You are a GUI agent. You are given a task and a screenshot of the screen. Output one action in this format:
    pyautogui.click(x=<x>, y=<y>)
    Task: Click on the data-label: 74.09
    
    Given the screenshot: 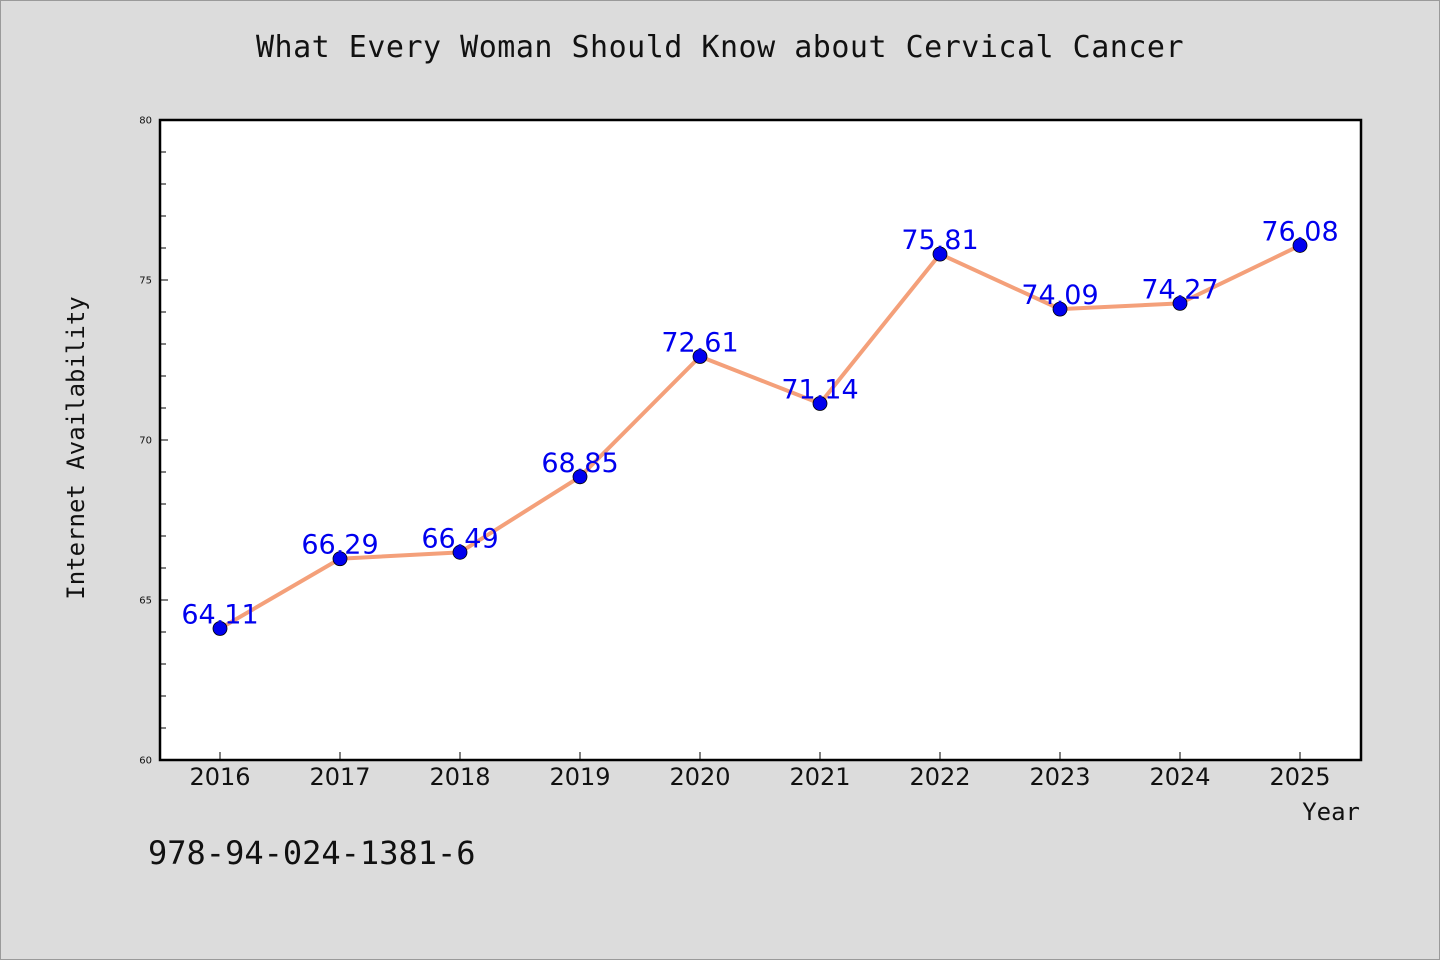 What is the action you would take?
    pyautogui.click(x=1059, y=295)
    